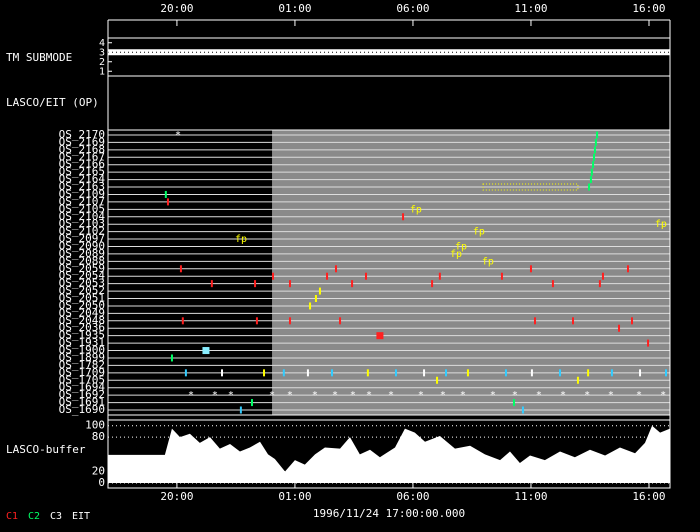  What do you see at coordinates (82, 156) in the screenshot?
I see `row-label: OS_2167` at bounding box center [82, 156].